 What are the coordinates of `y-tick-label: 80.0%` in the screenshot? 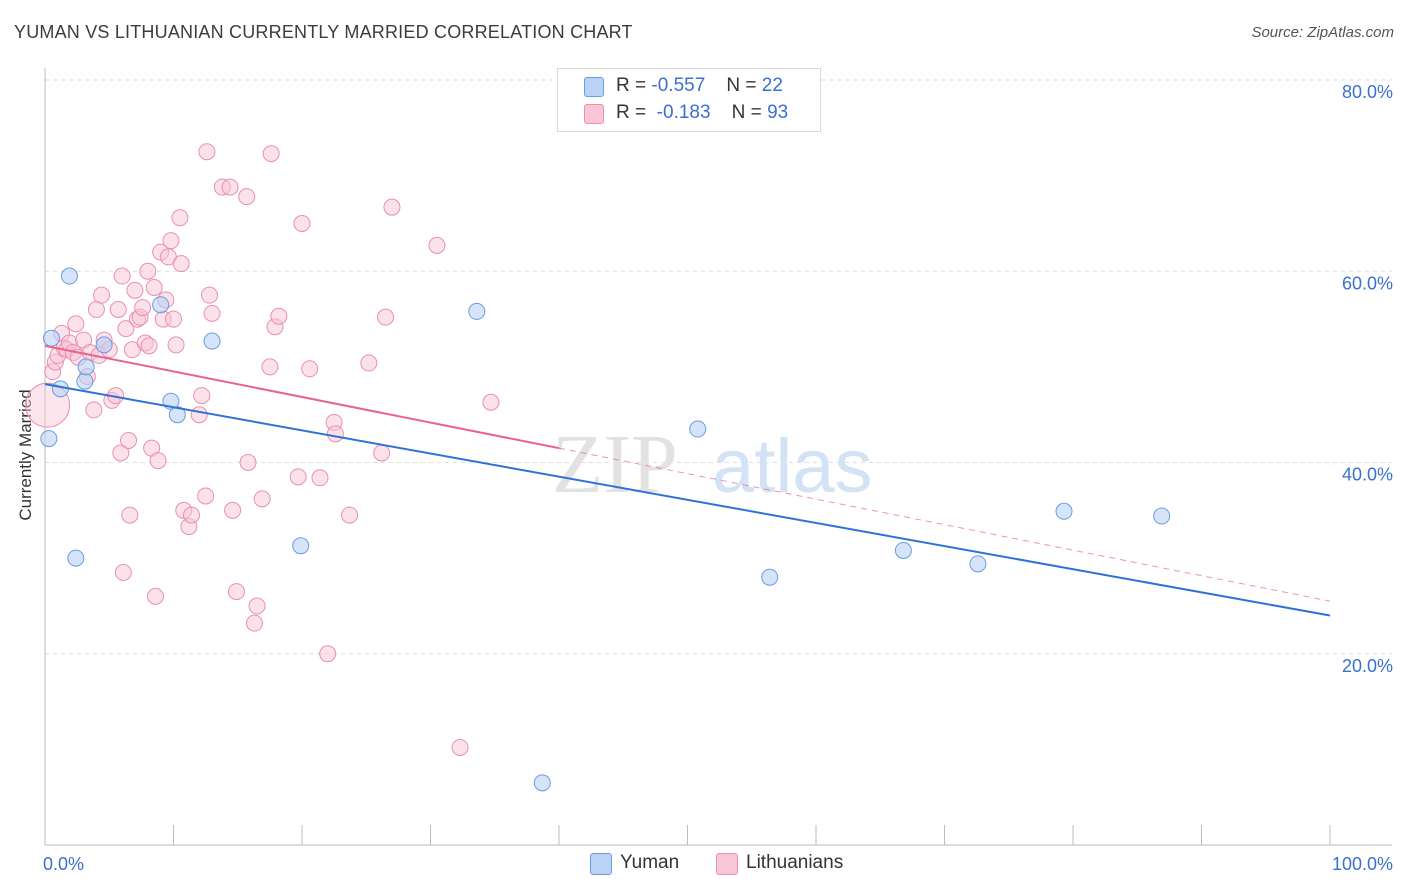 It's located at (1367, 92).